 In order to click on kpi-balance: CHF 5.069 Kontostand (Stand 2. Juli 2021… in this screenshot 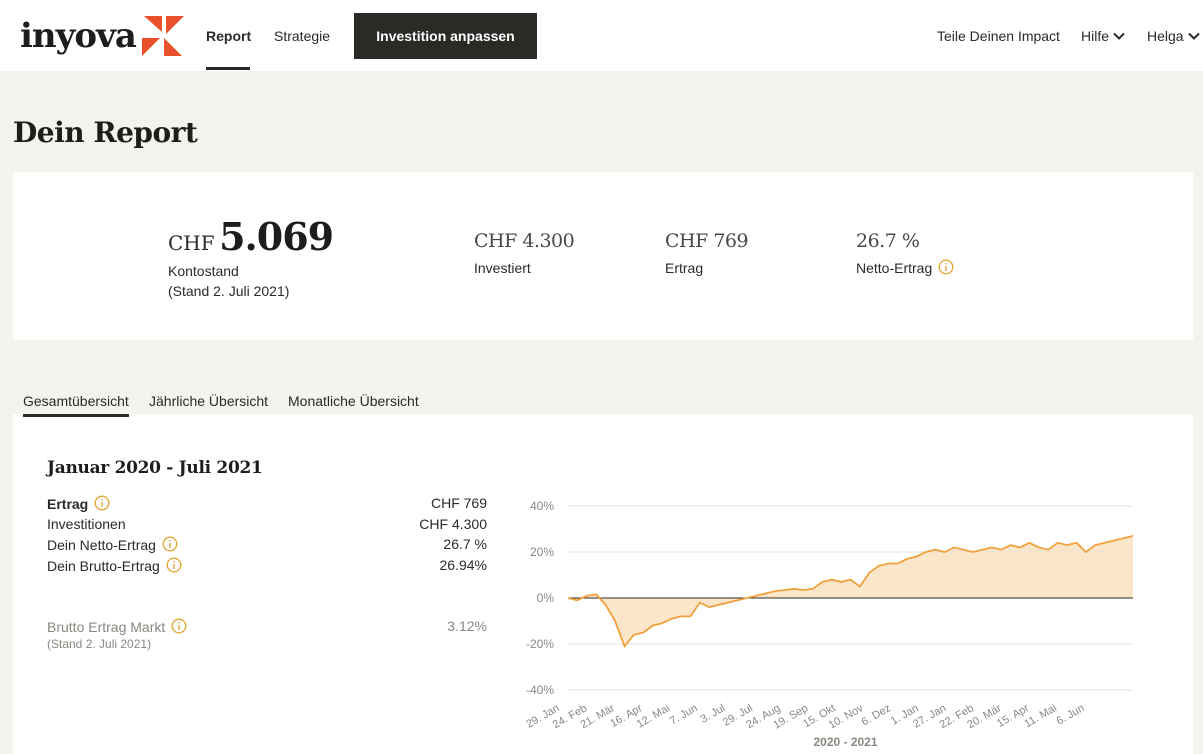, I will do `click(251, 257)`.